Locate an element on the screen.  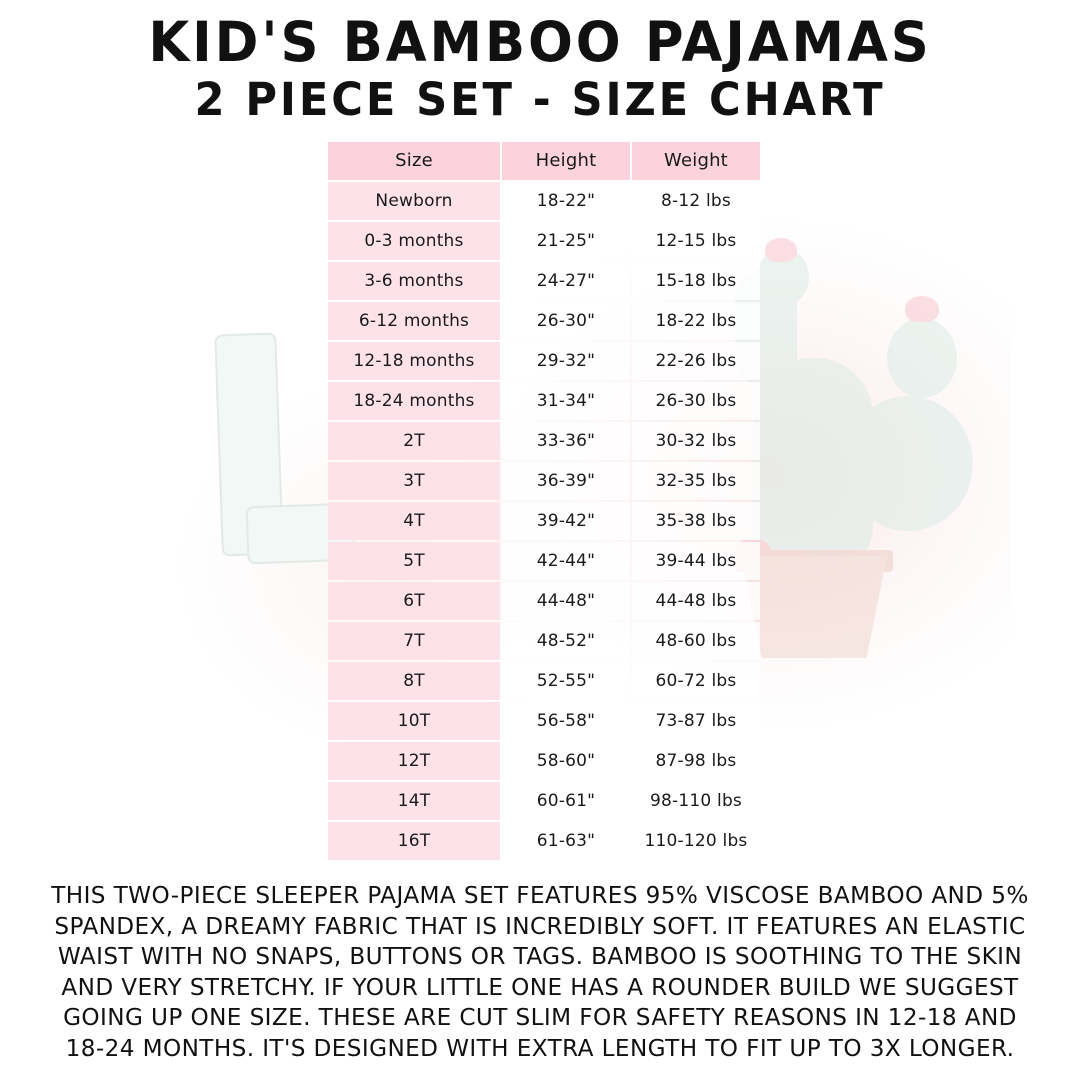
table-row: 3-6 months 24-27" 15-18 lbs is located at coordinates (544, 280).